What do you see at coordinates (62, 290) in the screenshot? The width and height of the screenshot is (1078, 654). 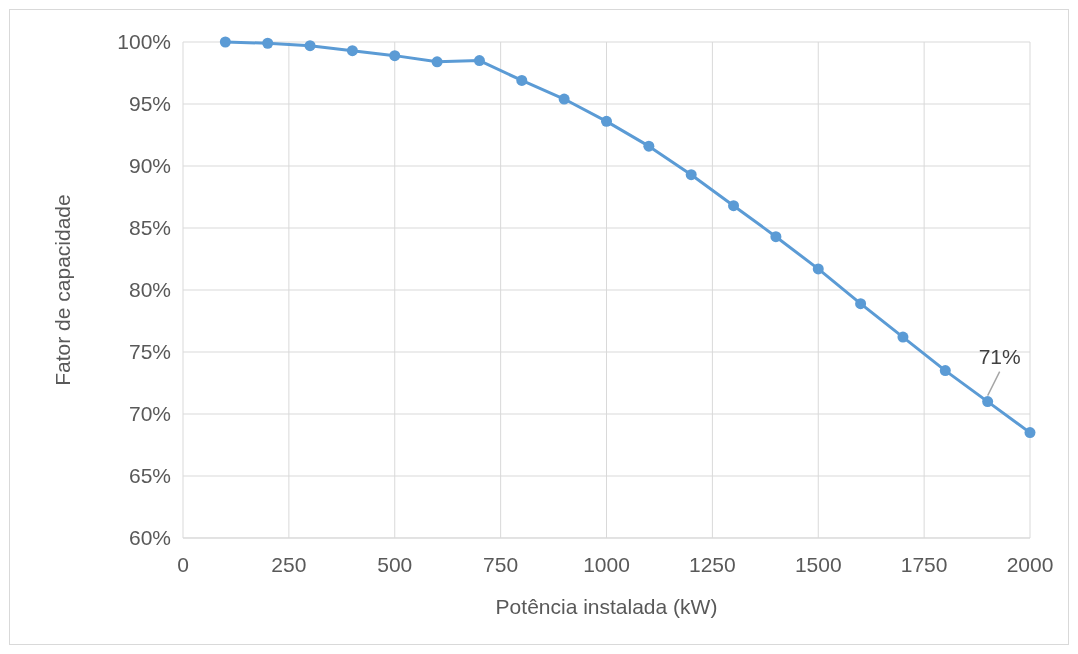 I see `y-axis-title: Fator de capacidade` at bounding box center [62, 290].